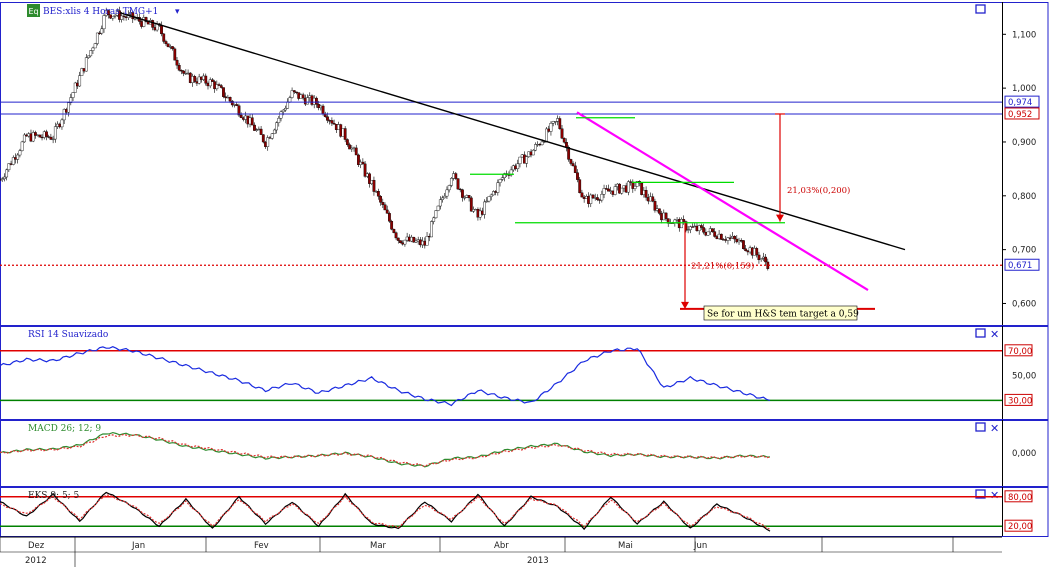 This screenshot has height=568, width=1049. I want to click on maximize-icon, so click(980, 427).